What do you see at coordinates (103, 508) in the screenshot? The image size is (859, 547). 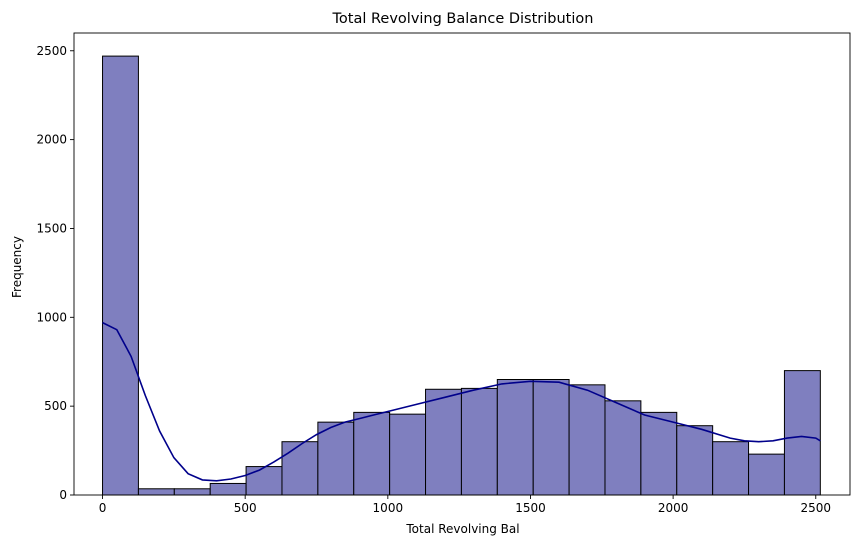 I see `x-tick-label: 0` at bounding box center [103, 508].